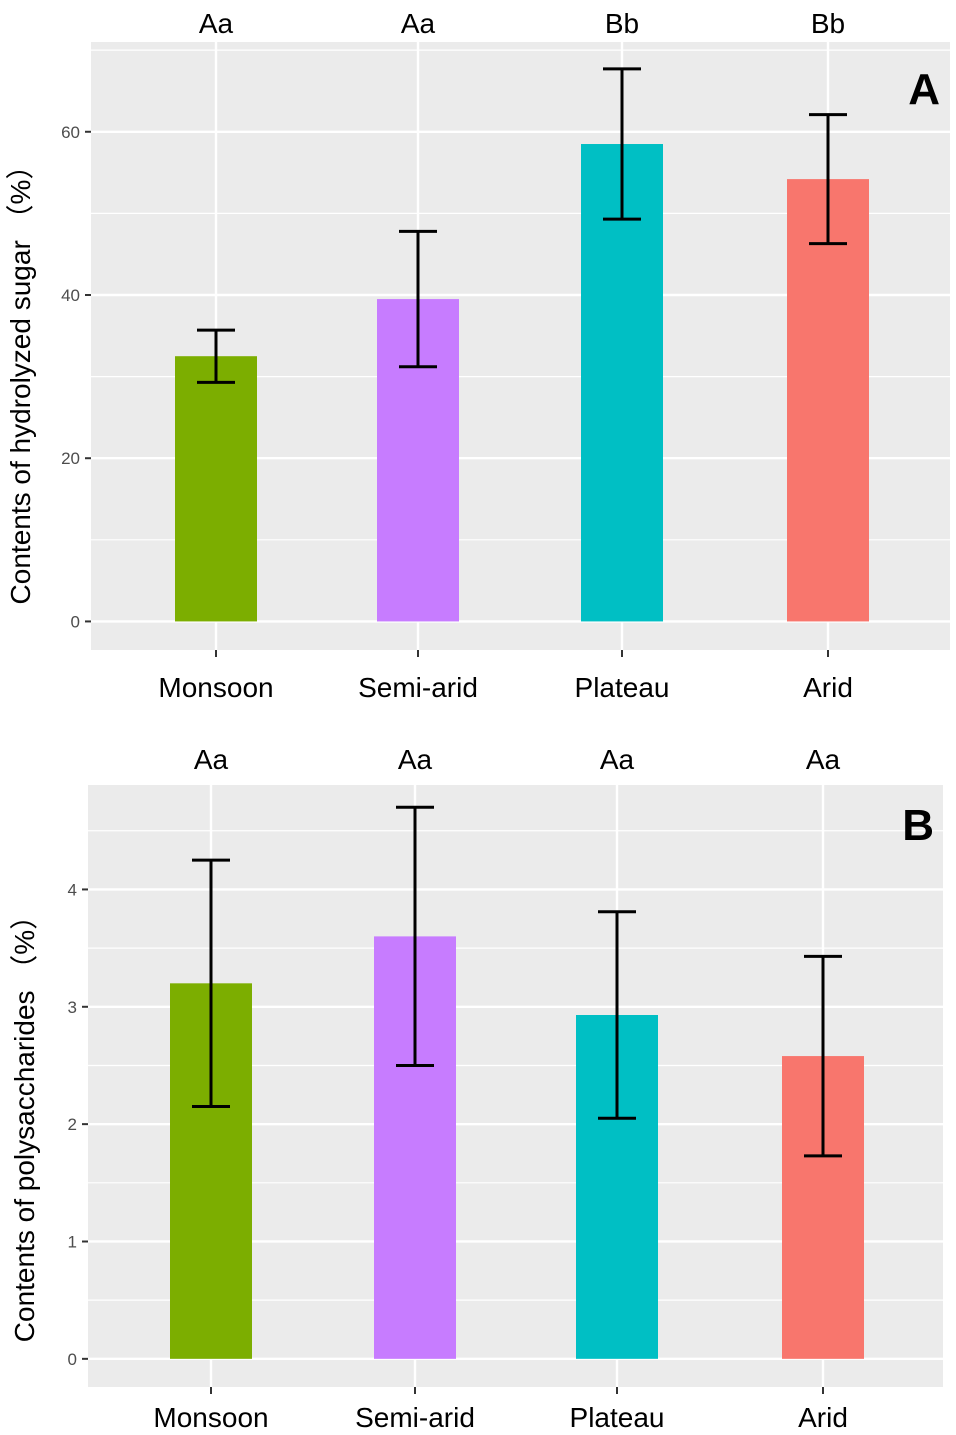 This screenshot has width=956, height=1435. Describe the element at coordinates (918, 825) in the screenshot. I see `panel-letter: B` at that location.